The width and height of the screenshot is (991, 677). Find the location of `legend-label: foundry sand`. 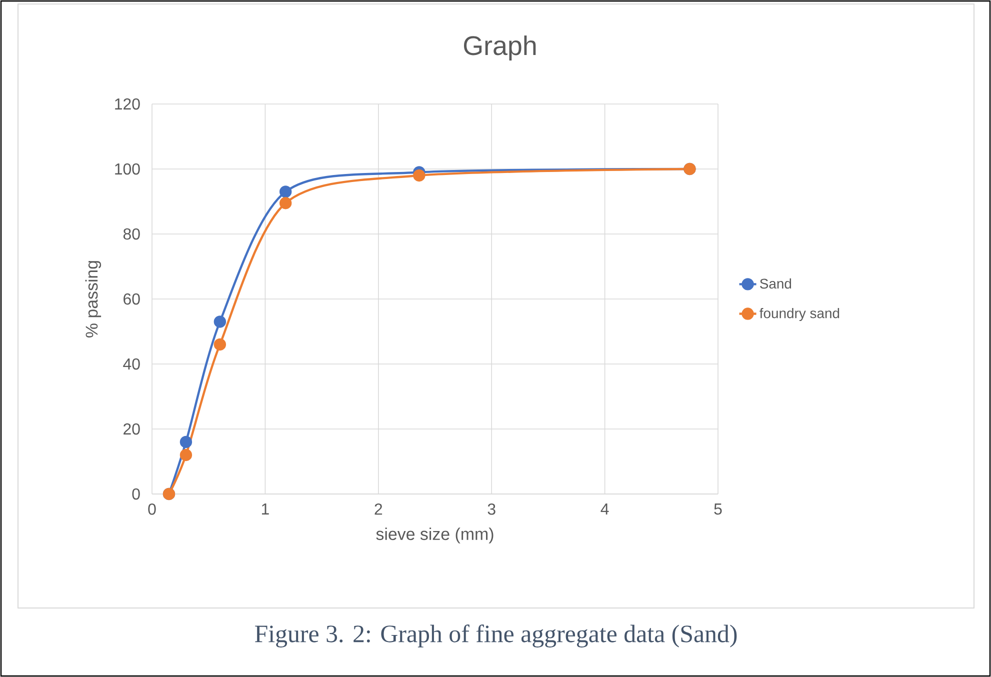

legend-label: foundry sand is located at coordinates (800, 314).